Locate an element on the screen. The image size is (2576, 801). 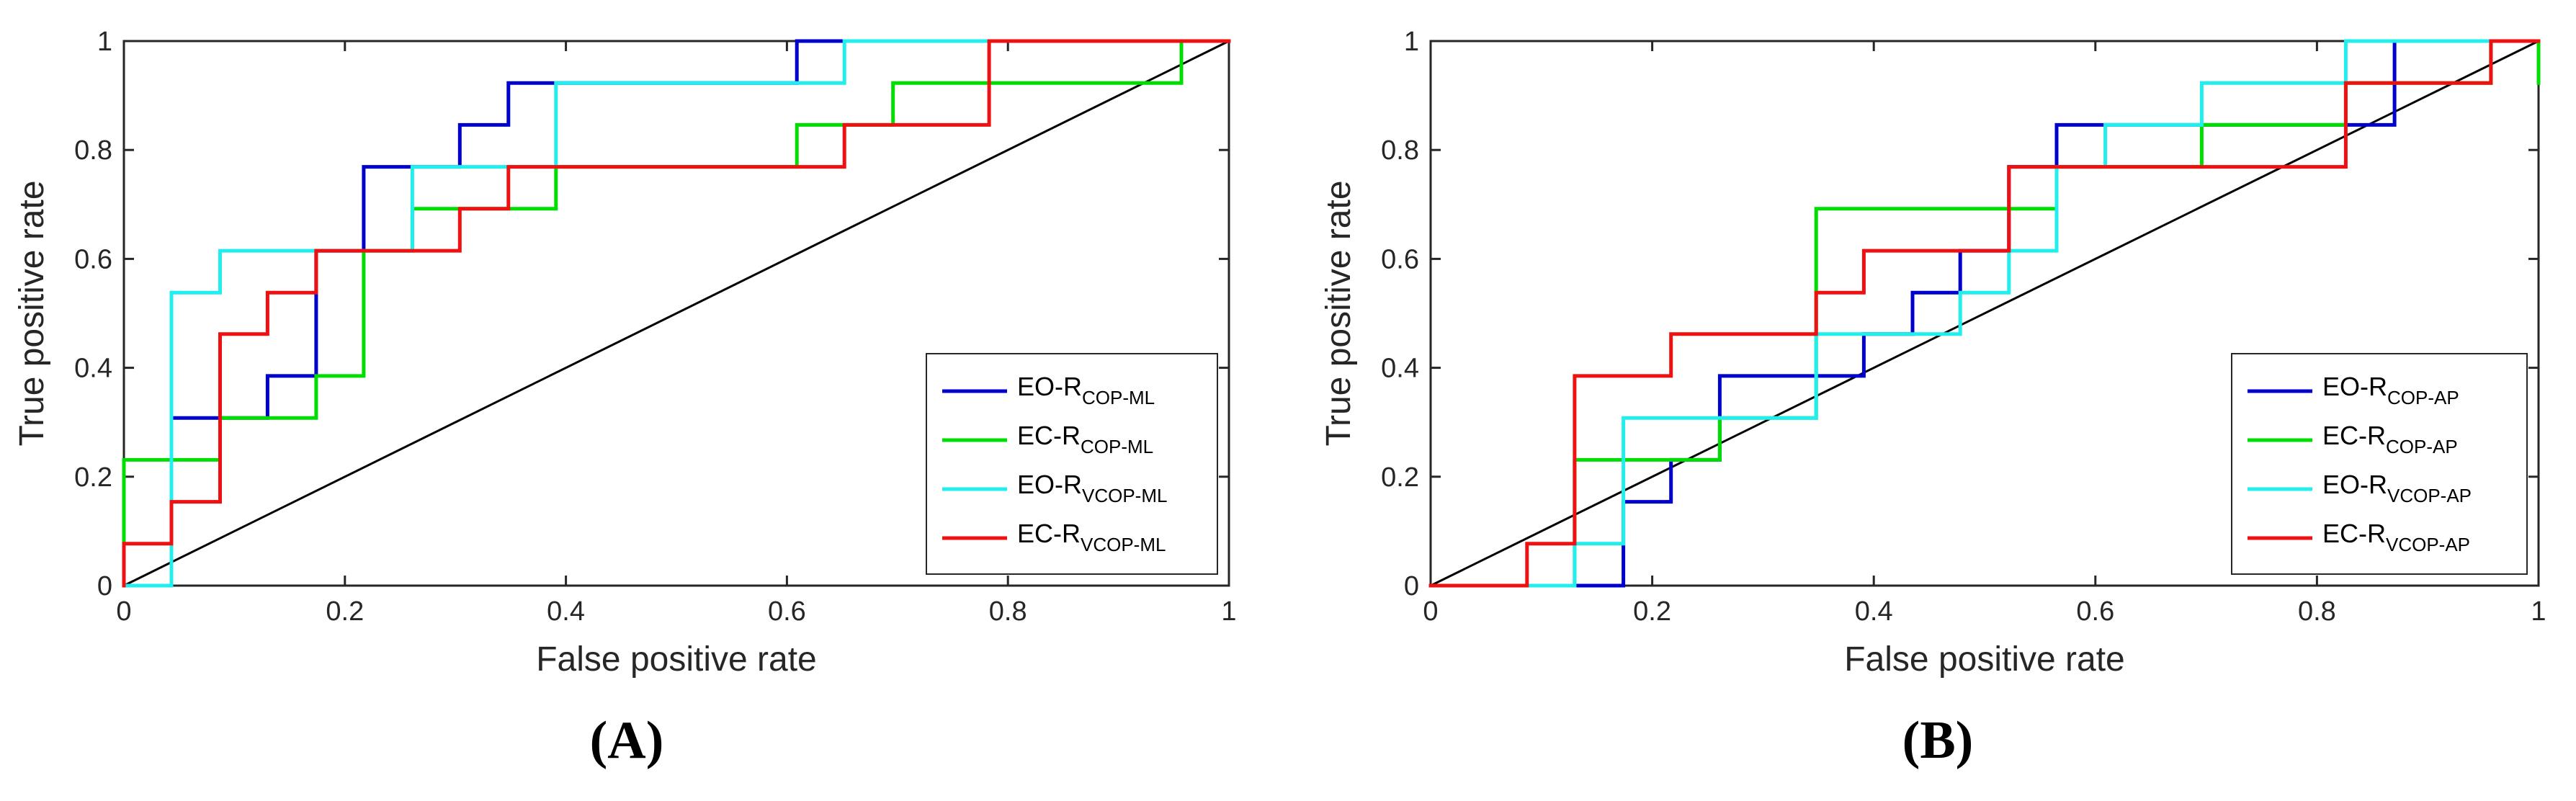
panel-label: (A) is located at coordinates (627, 741).